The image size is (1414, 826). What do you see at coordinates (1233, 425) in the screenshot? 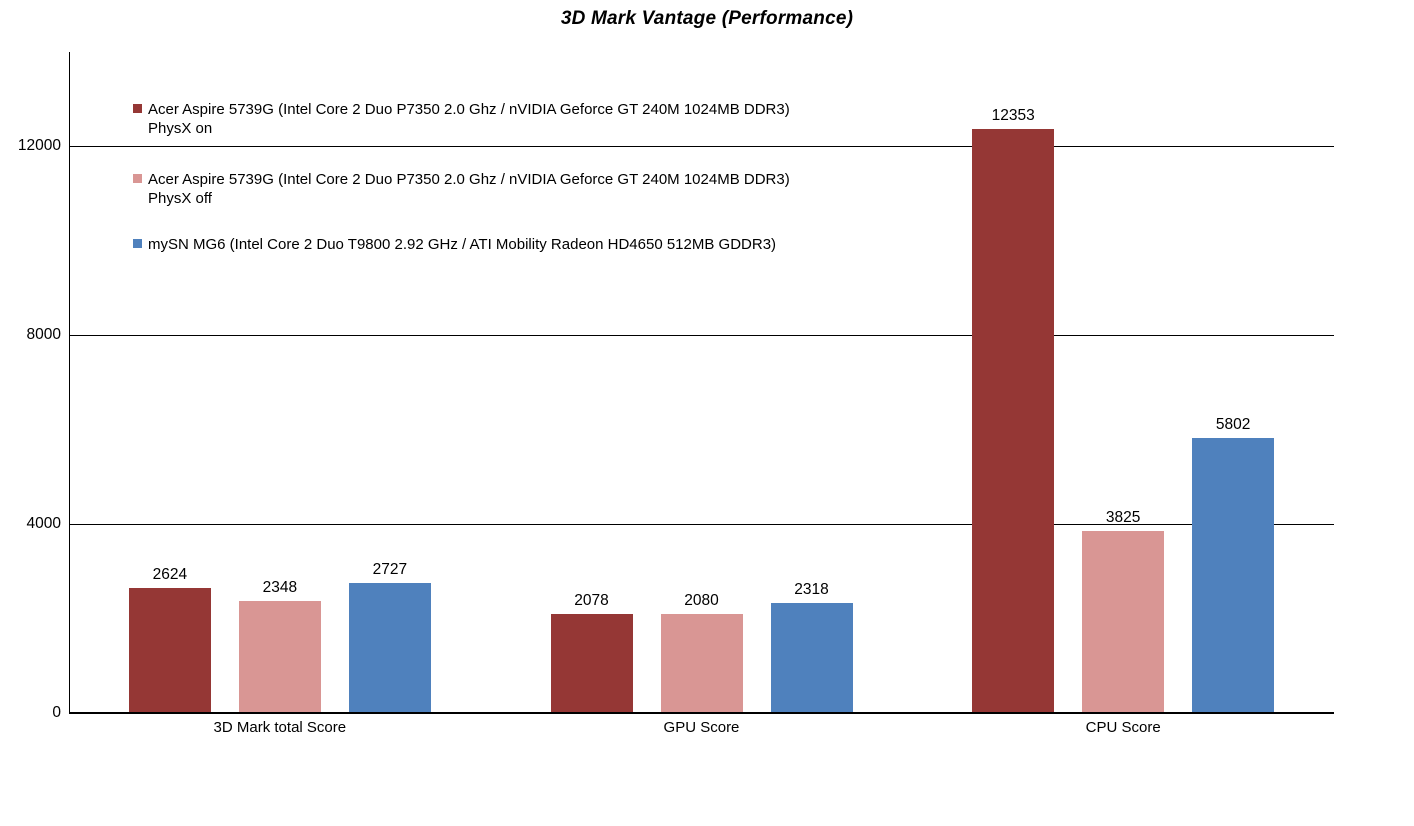
I see `bar-value-label: 5802` at bounding box center [1233, 425].